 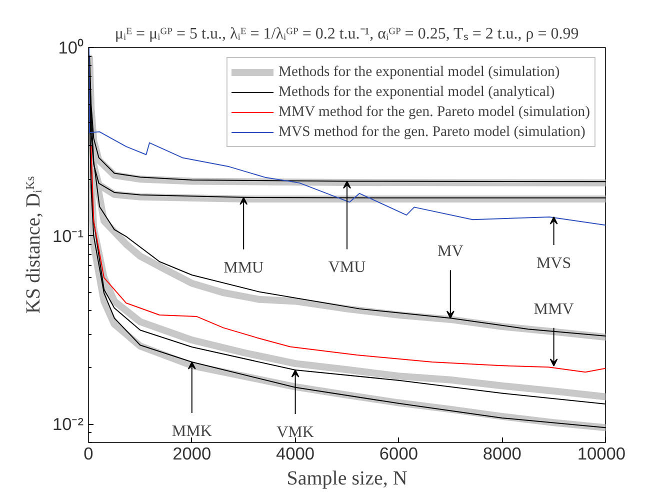 What do you see at coordinates (554, 263) in the screenshot?
I see `annotation: MVS` at bounding box center [554, 263].